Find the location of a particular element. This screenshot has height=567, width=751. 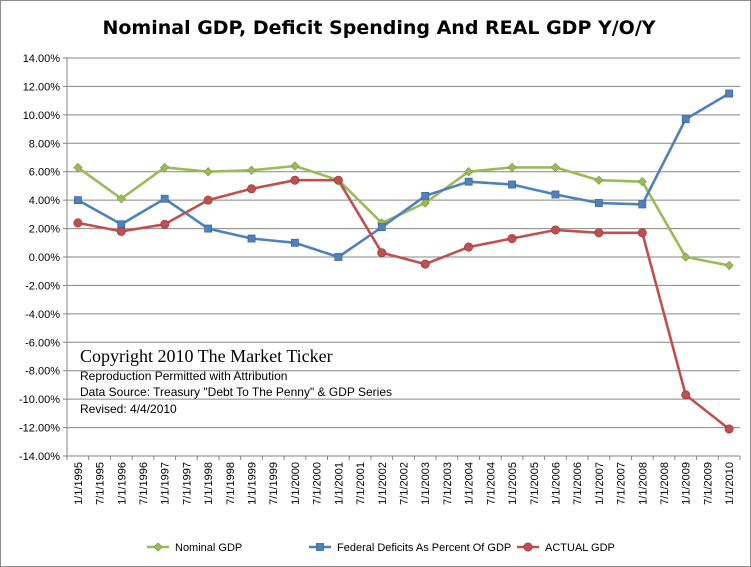

reproduction-annotation: Reproduction Permitted with Attribution is located at coordinates (183, 376).